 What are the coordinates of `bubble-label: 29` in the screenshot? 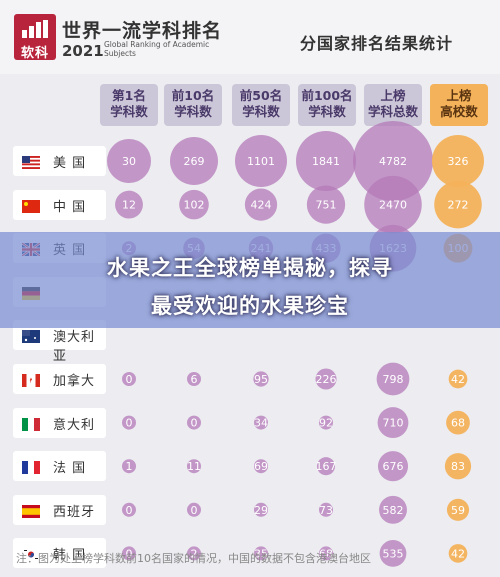 It's located at (261, 510).